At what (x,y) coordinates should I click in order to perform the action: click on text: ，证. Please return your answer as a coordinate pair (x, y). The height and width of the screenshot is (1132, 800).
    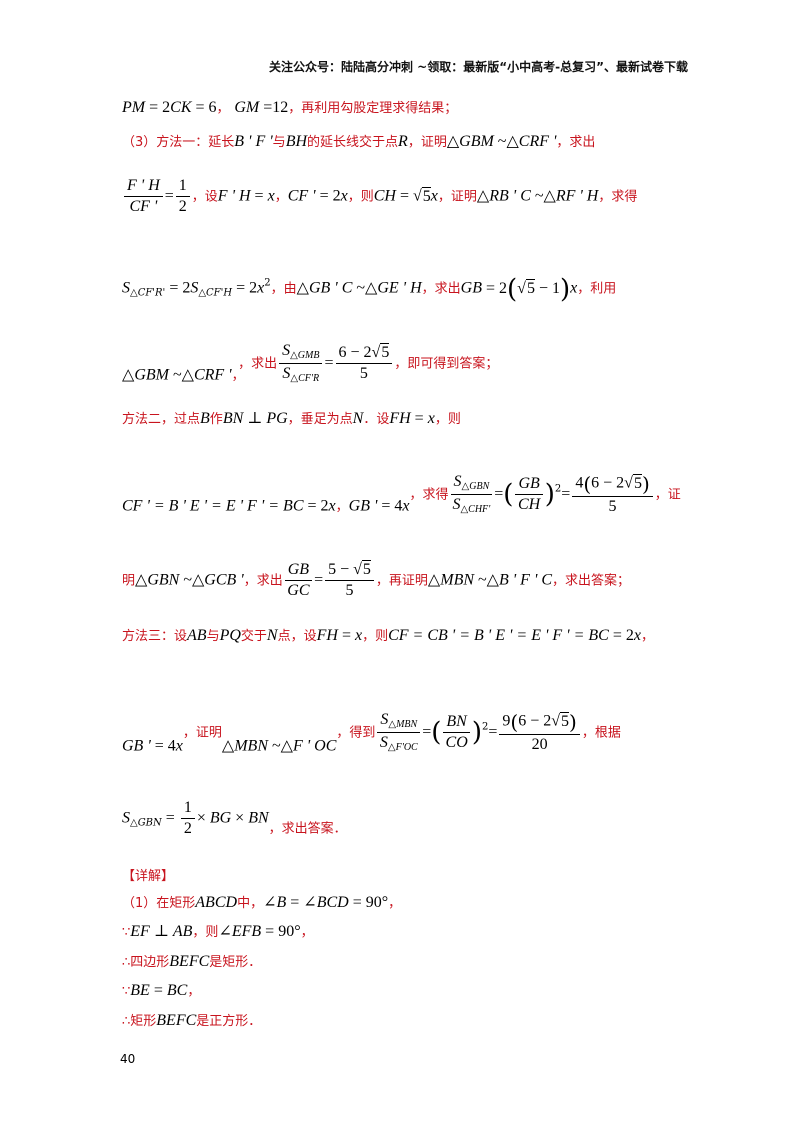
    Looking at the image, I should click on (667, 495).